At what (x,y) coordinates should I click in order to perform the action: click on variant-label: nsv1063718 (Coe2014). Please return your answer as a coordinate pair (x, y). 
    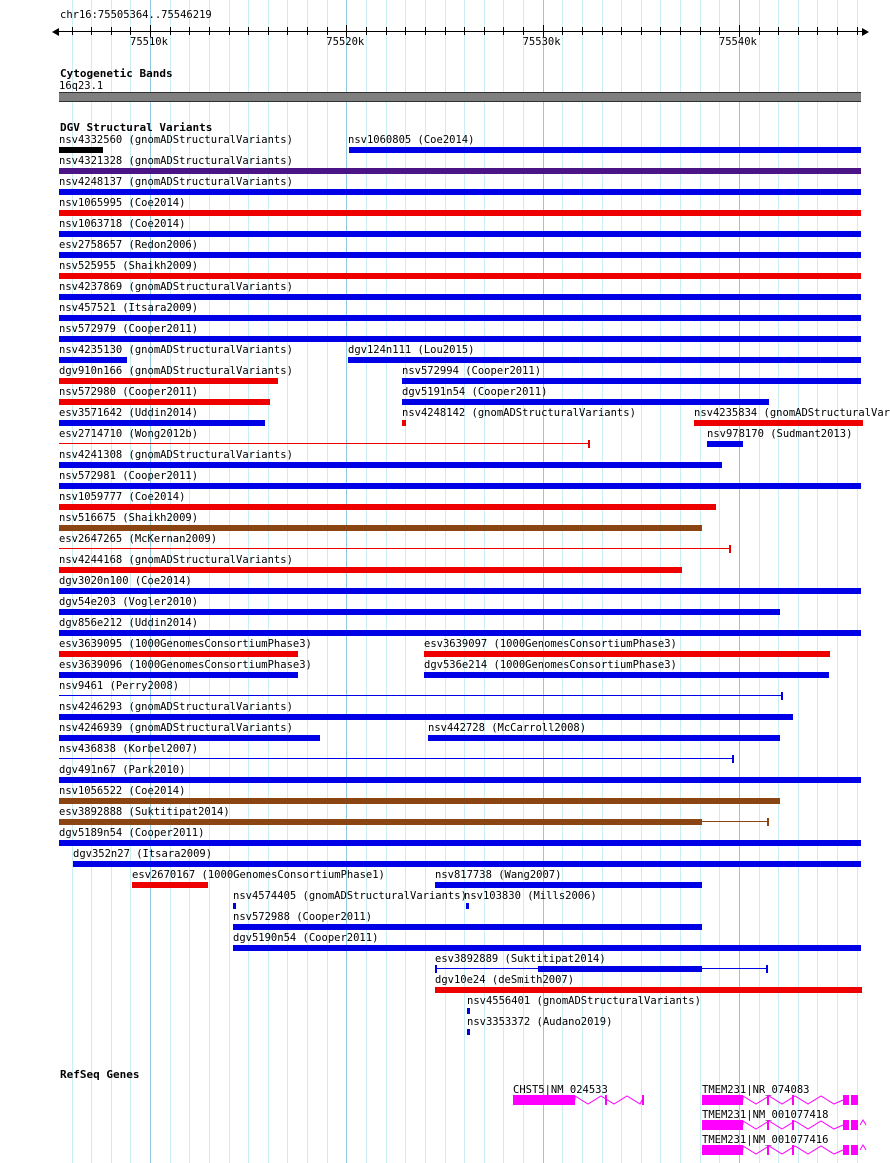
    Looking at the image, I should click on (122, 224).